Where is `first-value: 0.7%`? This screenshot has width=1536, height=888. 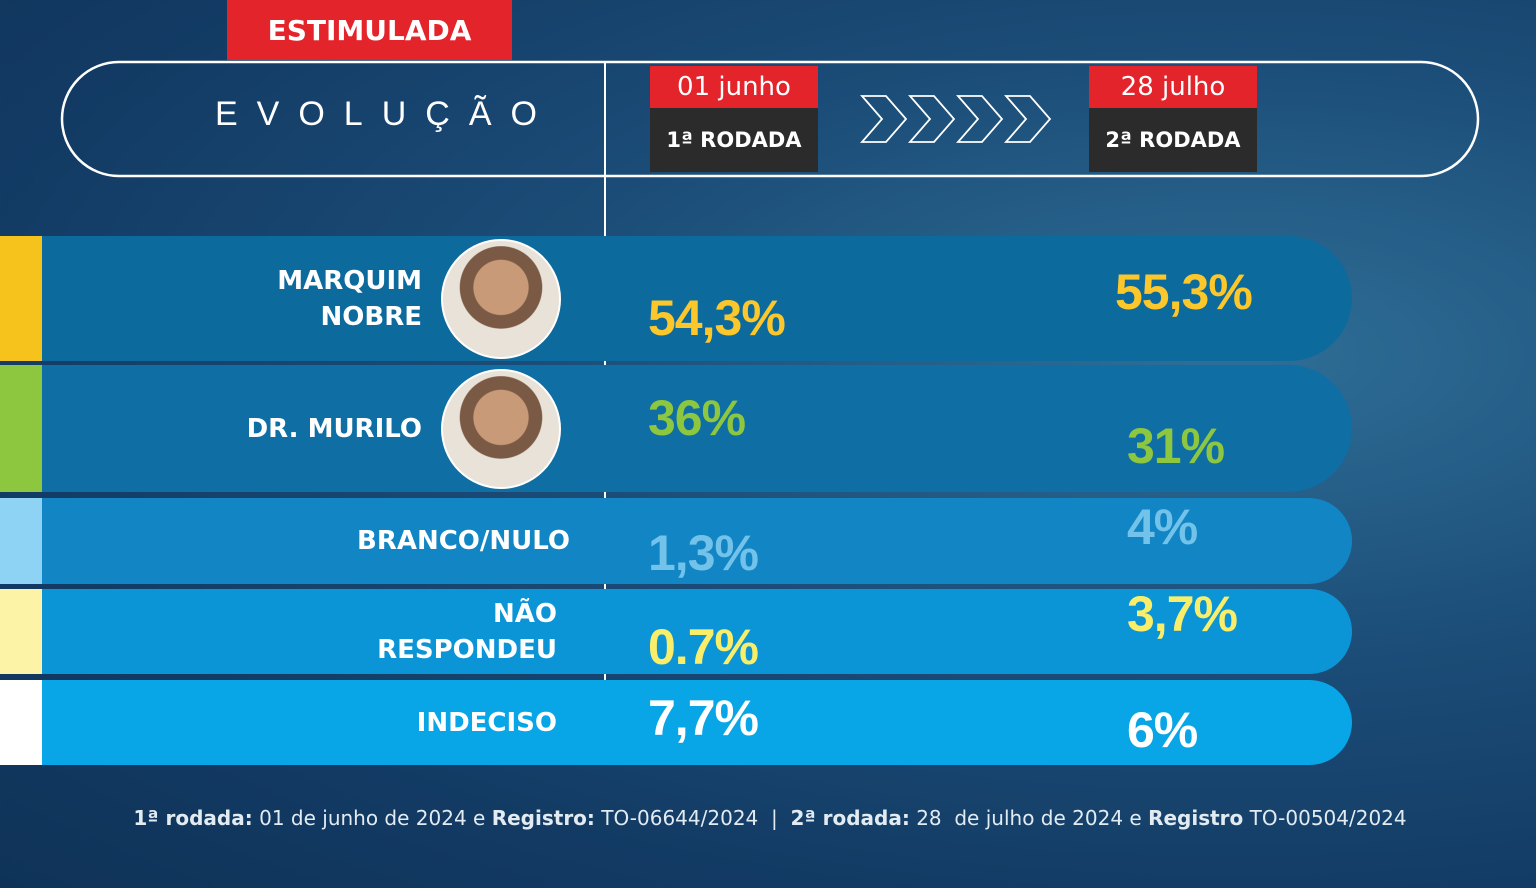 first-value: 0.7% is located at coordinates (703, 647).